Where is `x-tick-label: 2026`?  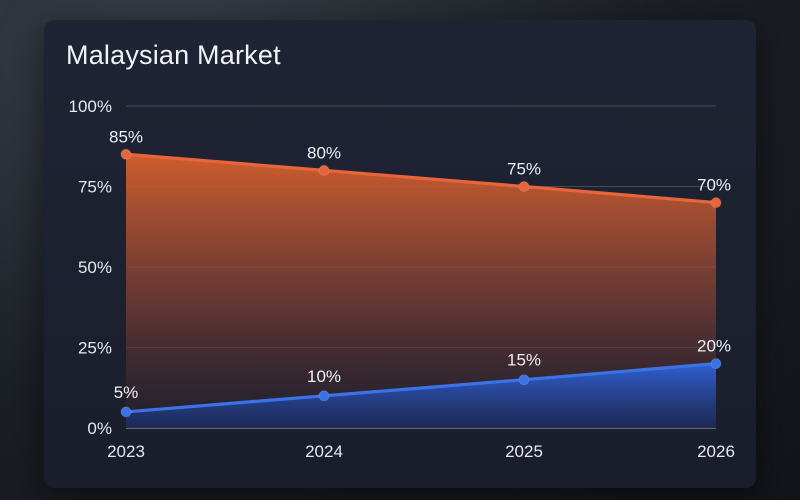 x-tick-label: 2026 is located at coordinates (716, 451).